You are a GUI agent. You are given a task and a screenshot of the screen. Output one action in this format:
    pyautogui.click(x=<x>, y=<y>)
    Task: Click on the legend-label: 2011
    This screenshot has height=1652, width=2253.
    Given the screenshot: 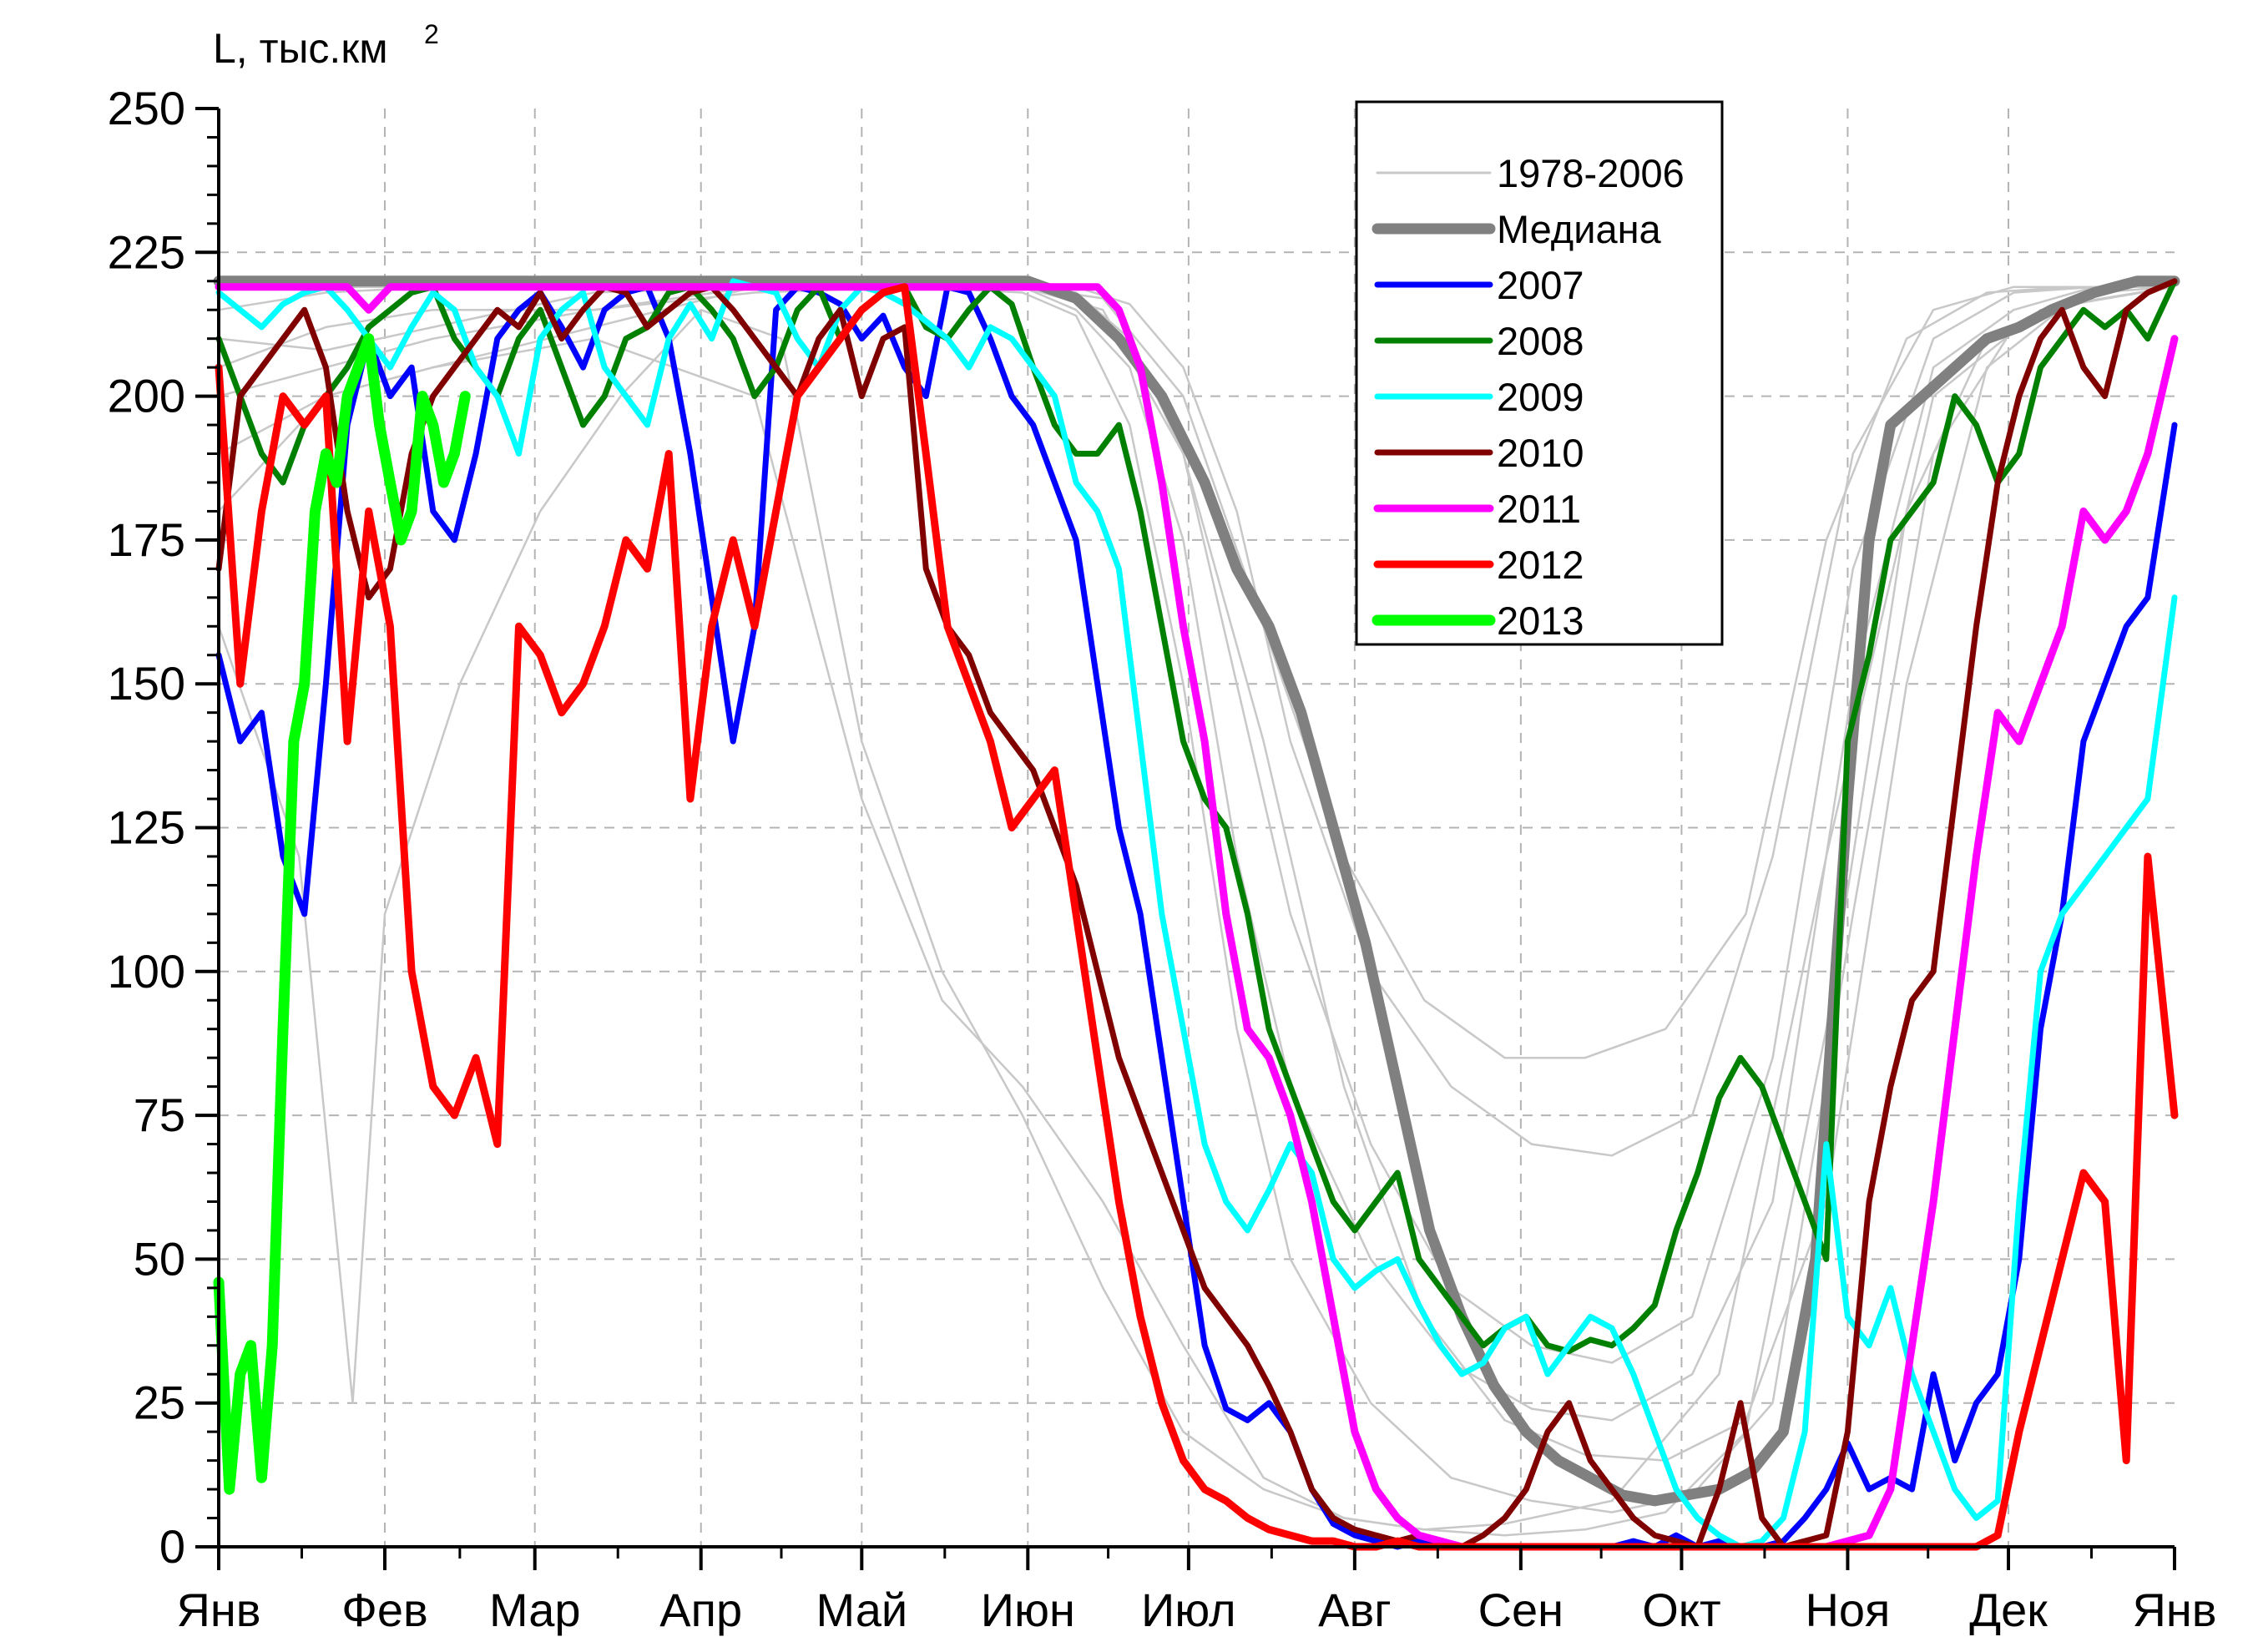 What is the action you would take?
    pyautogui.click(x=1539, y=509)
    